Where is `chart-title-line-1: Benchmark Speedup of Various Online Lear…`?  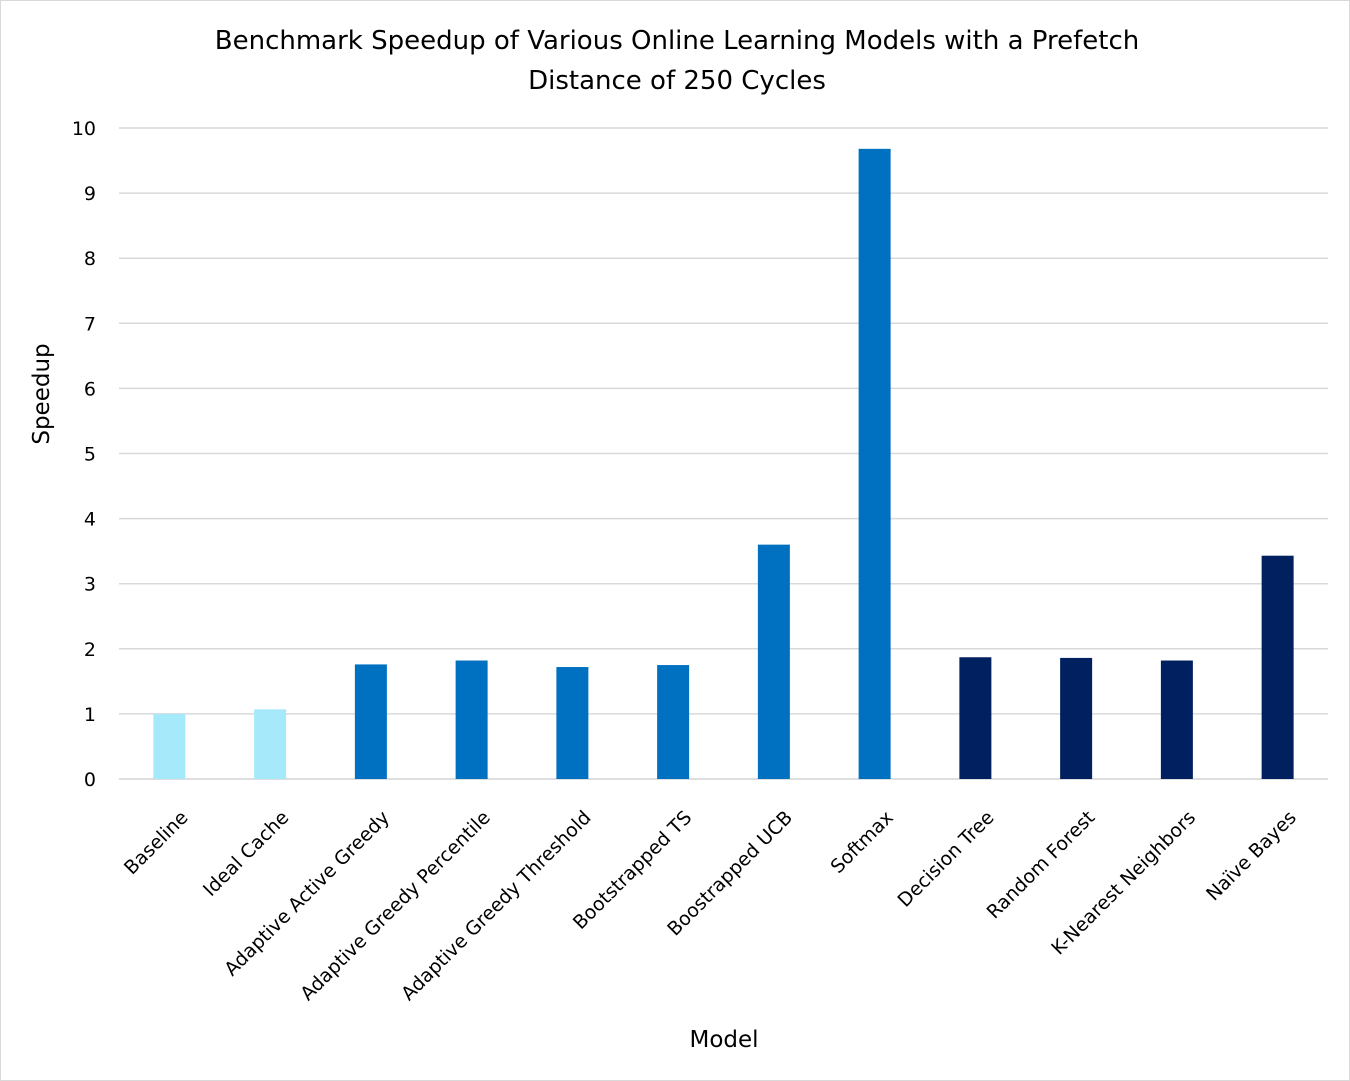
chart-title-line-1: Benchmark Speedup of Various Online Lear… is located at coordinates (677, 41).